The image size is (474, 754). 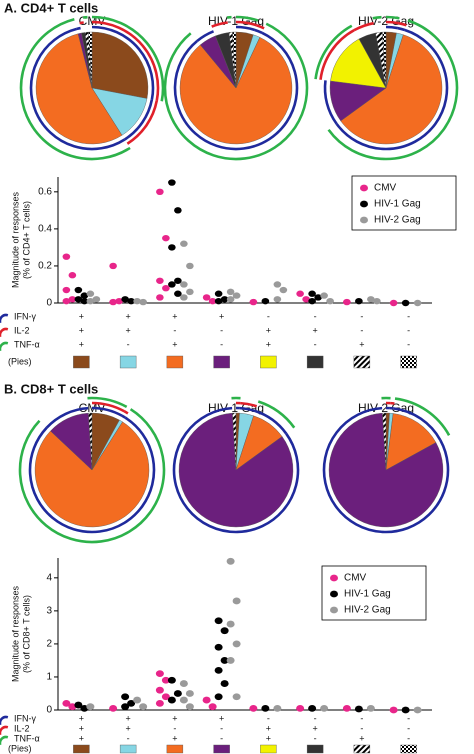 I want to click on legend-box, so click(x=374, y=593).